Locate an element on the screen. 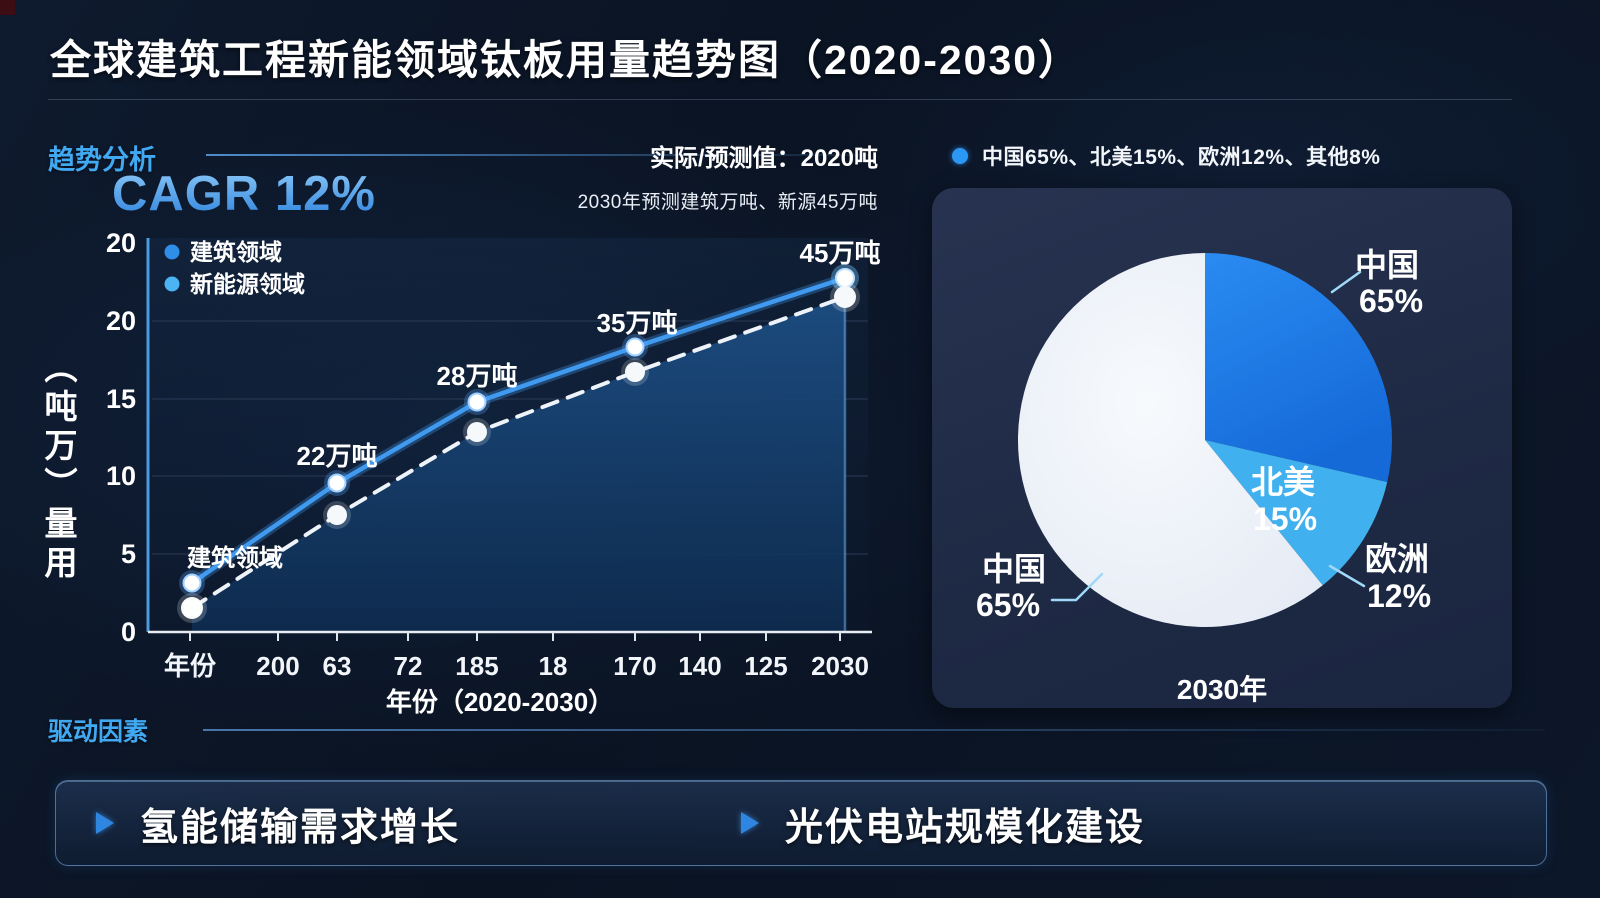 The width and height of the screenshot is (1600, 898). svg-text: 5 is located at coordinates (128, 554).